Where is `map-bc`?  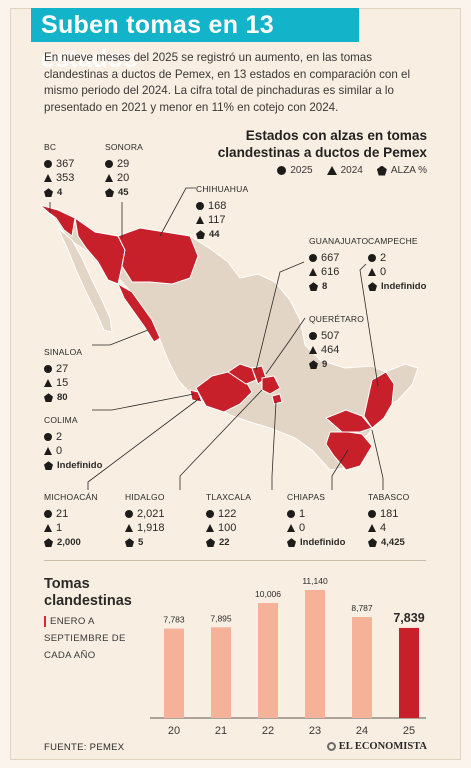 map-bc is located at coordinates (57, 220).